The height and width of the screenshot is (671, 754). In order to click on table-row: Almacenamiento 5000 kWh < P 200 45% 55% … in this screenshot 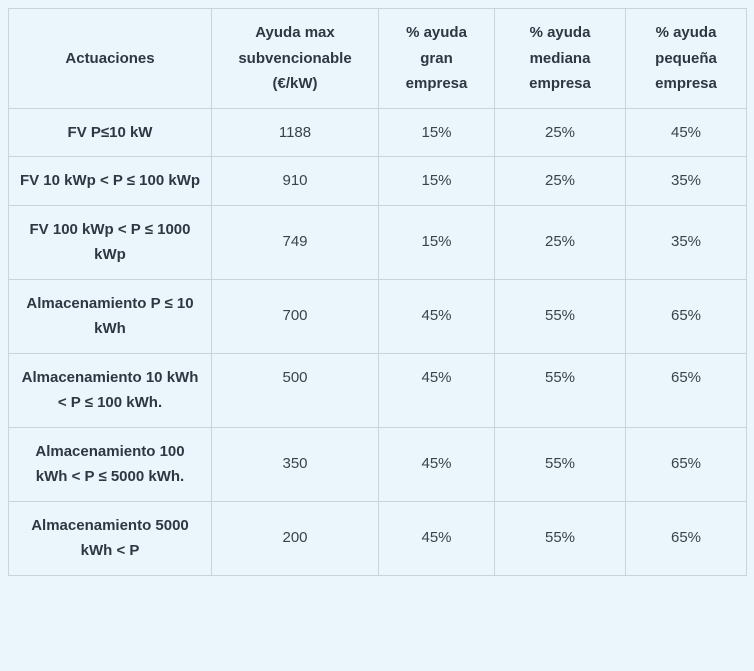, I will do `click(377, 538)`.